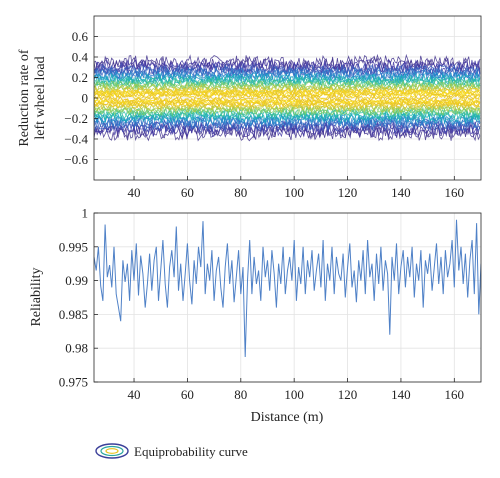 The width and height of the screenshot is (500, 478). Describe the element at coordinates (401, 192) in the screenshot. I see `contour-xtick-label: 140` at that location.